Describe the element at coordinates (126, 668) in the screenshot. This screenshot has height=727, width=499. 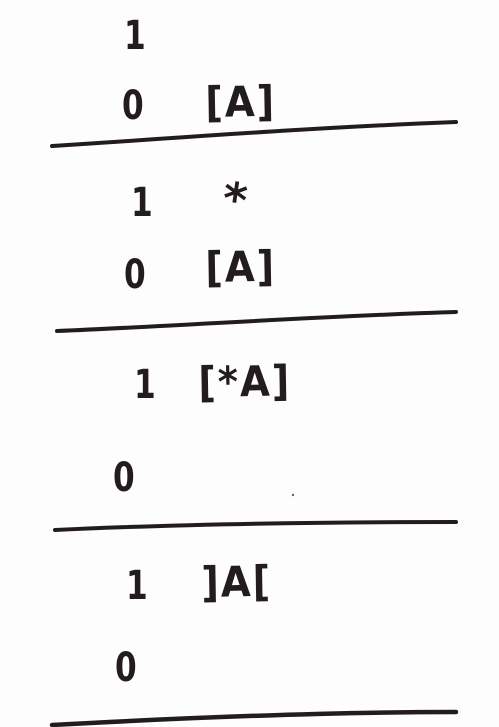
I see `panel-4-row-0-digit: 0` at that location.